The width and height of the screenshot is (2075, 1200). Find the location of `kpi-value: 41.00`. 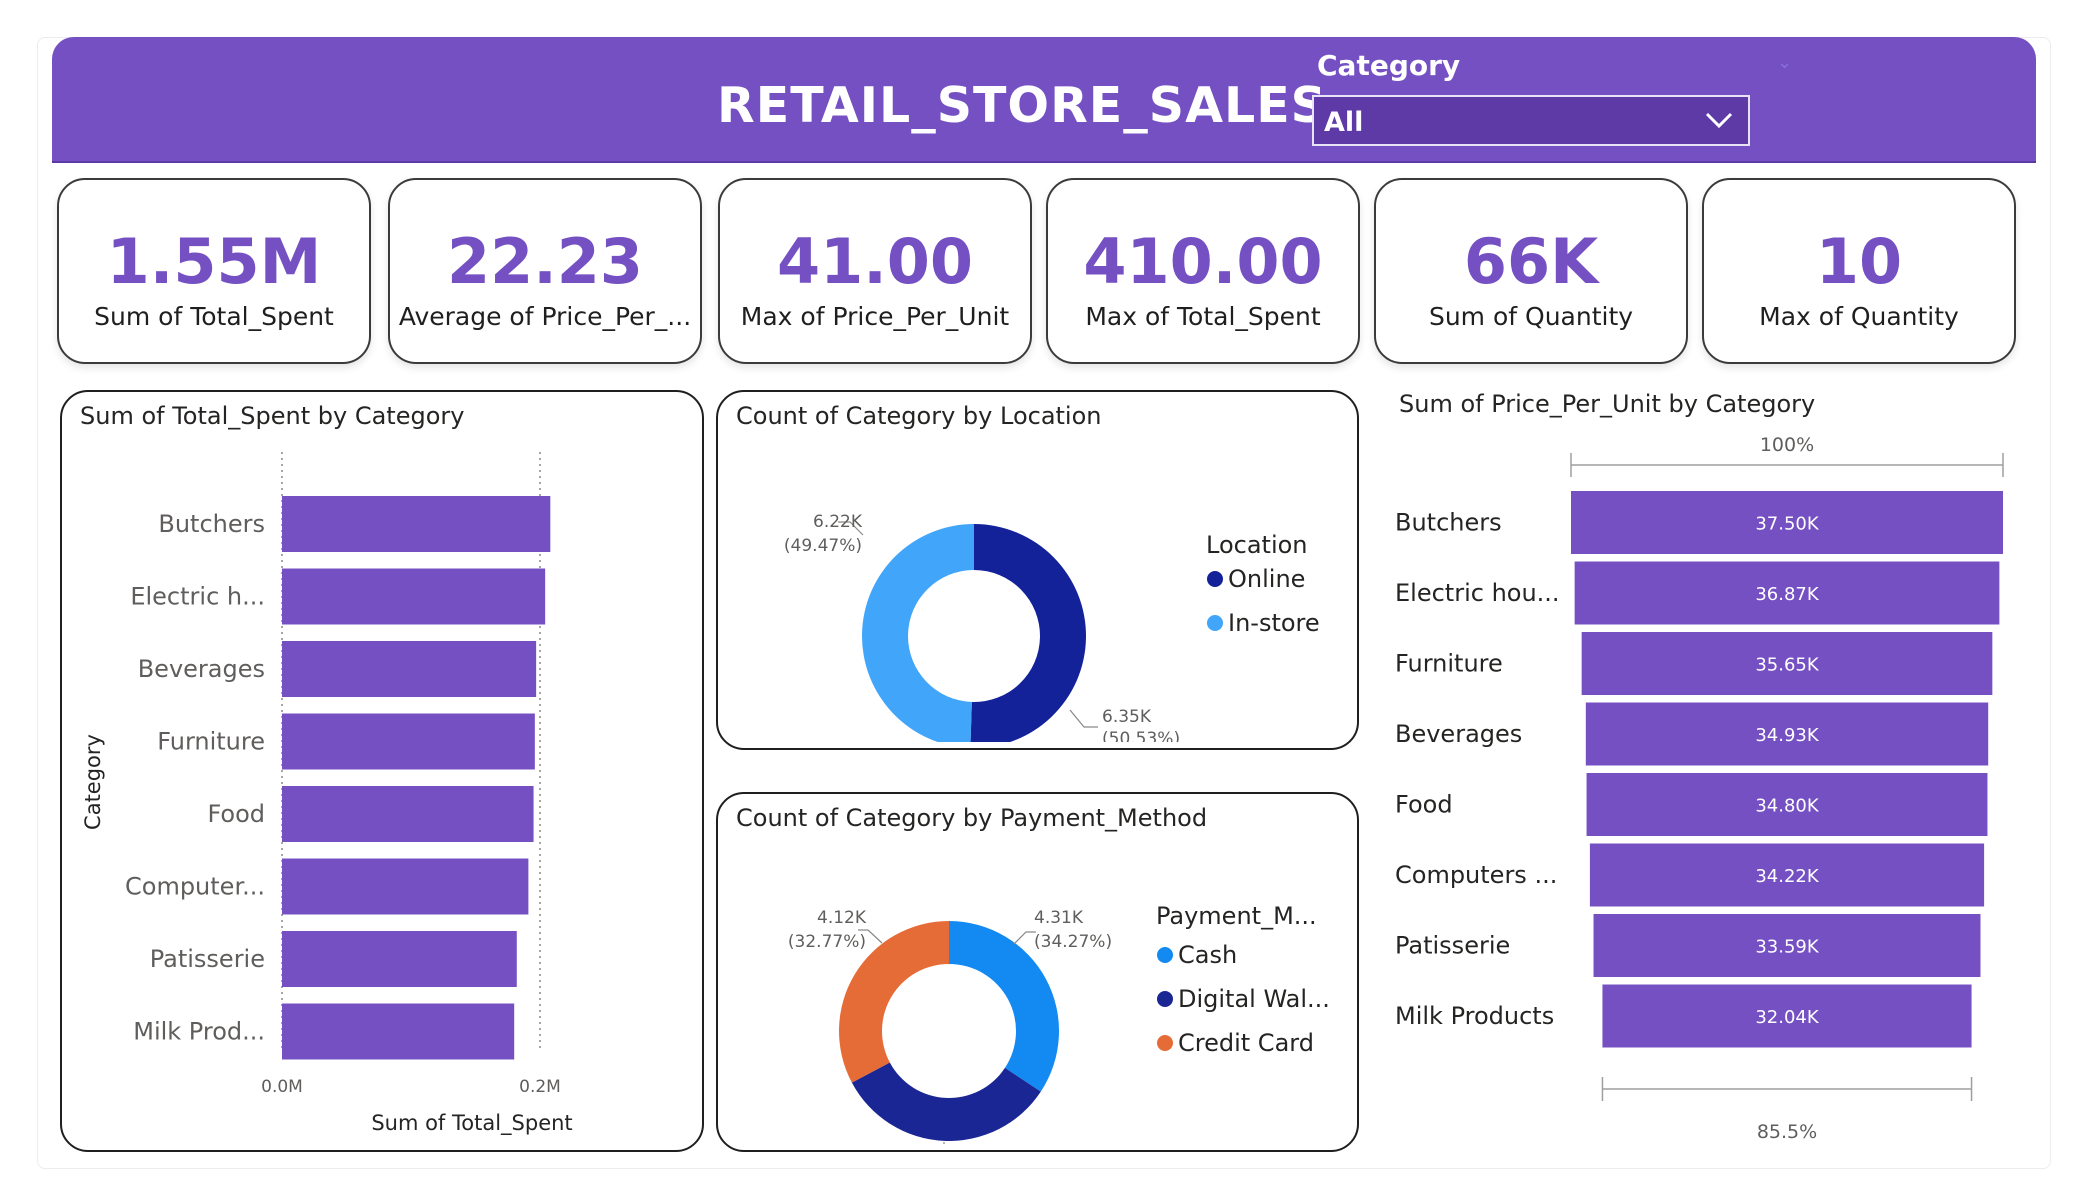

kpi-value: 41.00 is located at coordinates (875, 261).